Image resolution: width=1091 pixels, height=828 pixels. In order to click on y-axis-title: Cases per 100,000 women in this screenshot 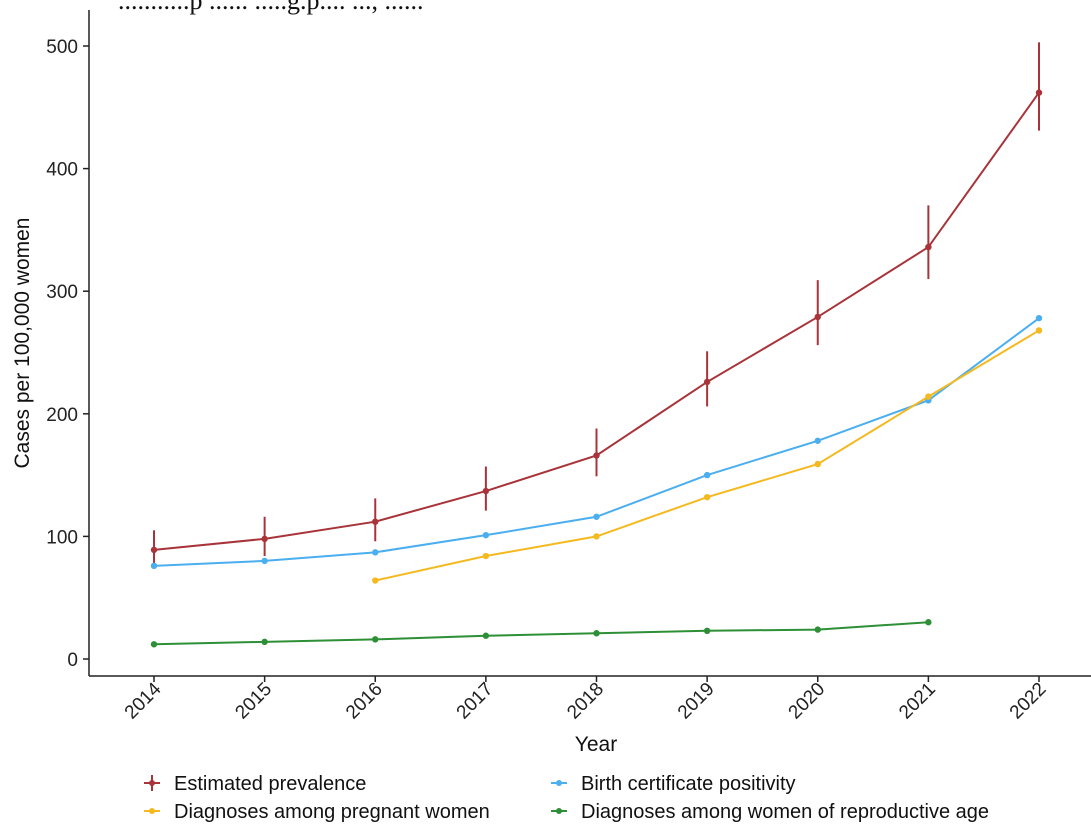, I will do `click(22, 343)`.